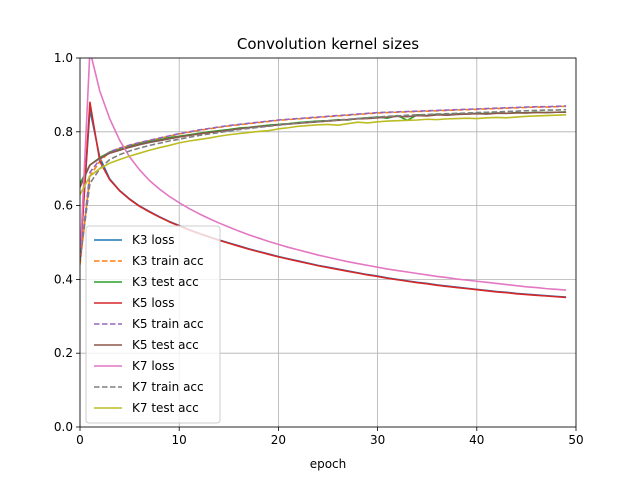  Describe the element at coordinates (328, 464) in the screenshot. I see `x-axis-label: epoch` at that location.